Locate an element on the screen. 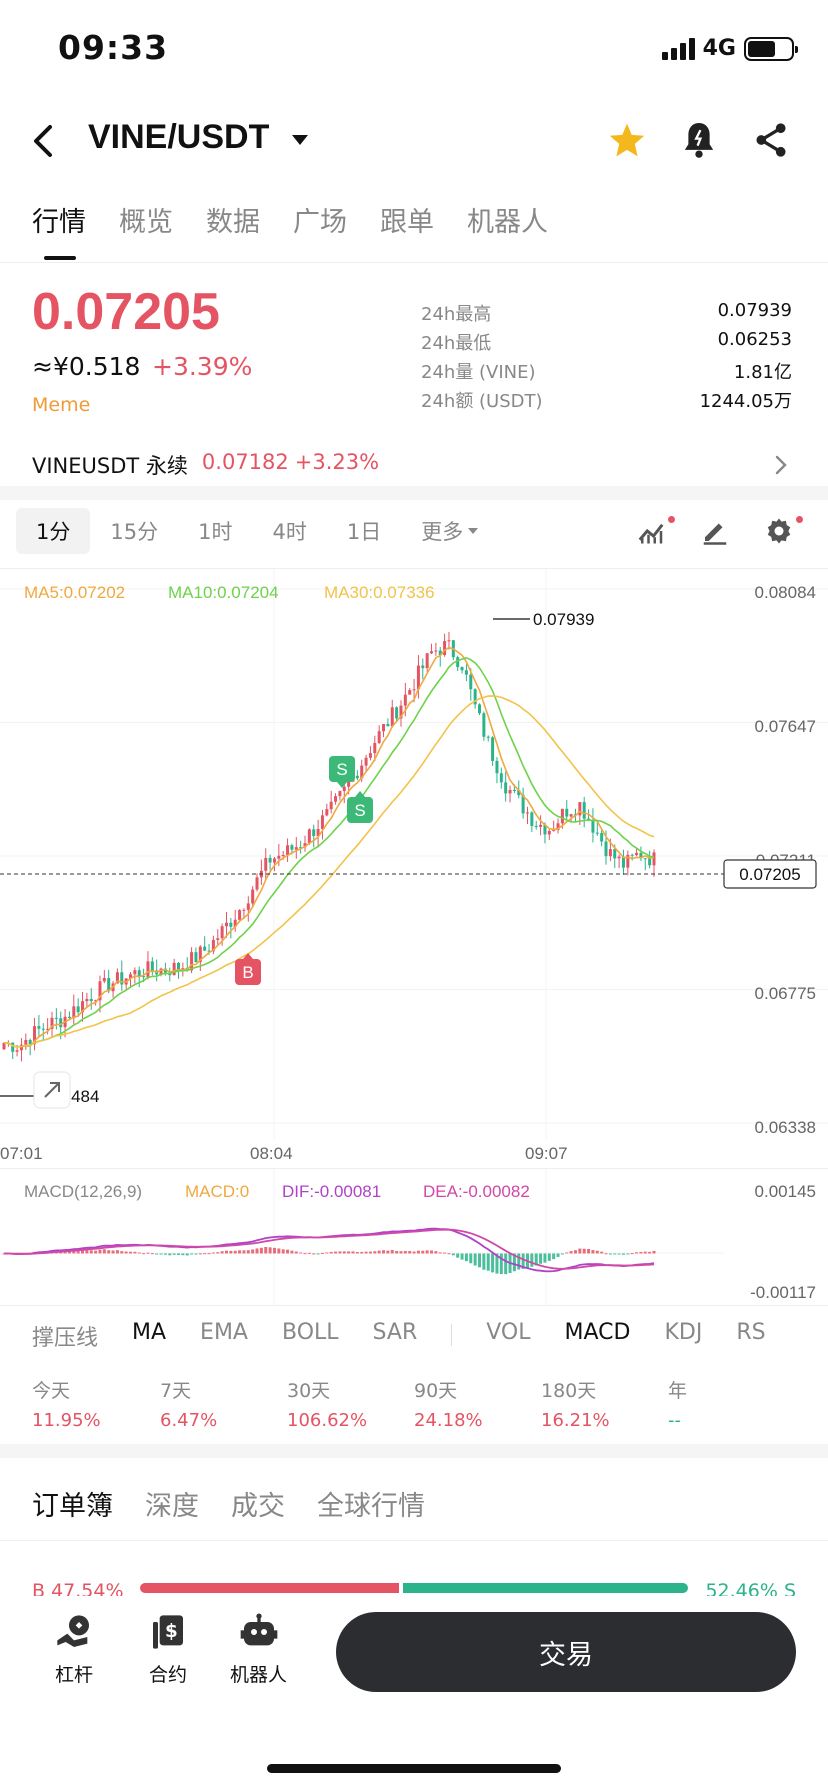 The width and height of the screenshot is (828, 1792). timeframe-15m: 15分 is located at coordinates (134, 532).